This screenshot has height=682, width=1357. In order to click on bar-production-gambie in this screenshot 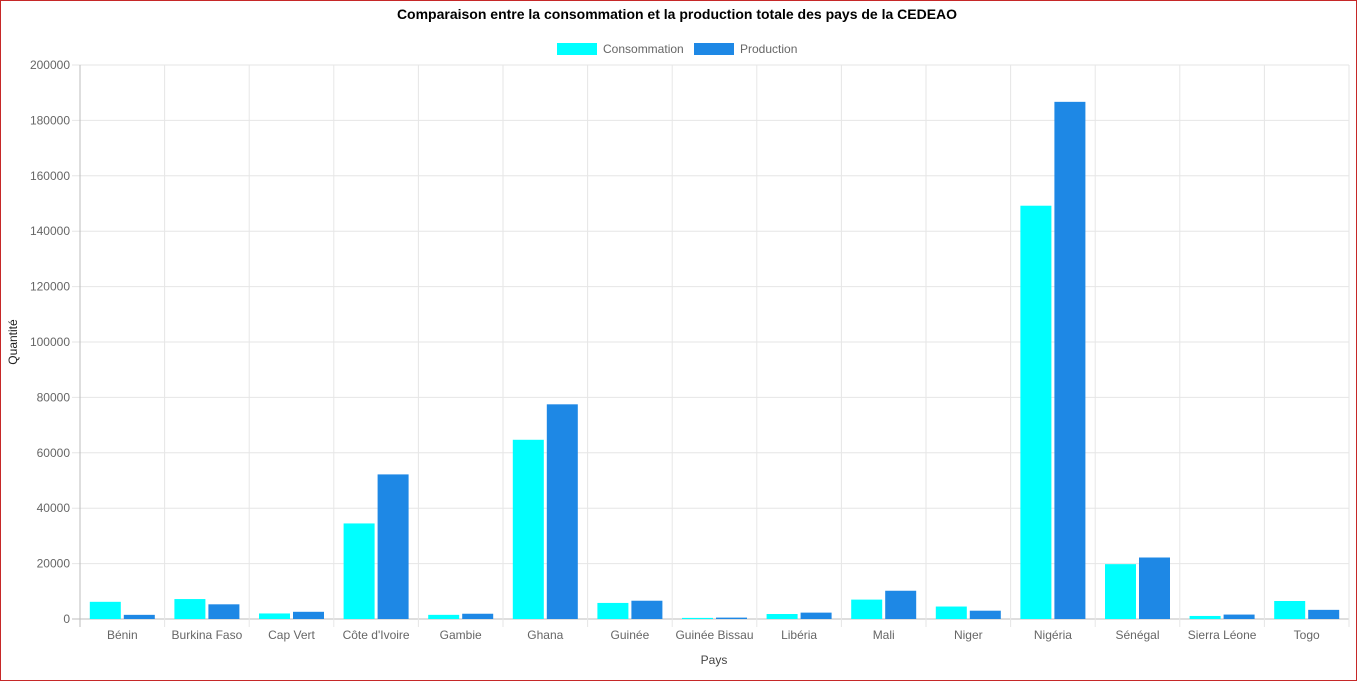, I will do `click(478, 616)`.